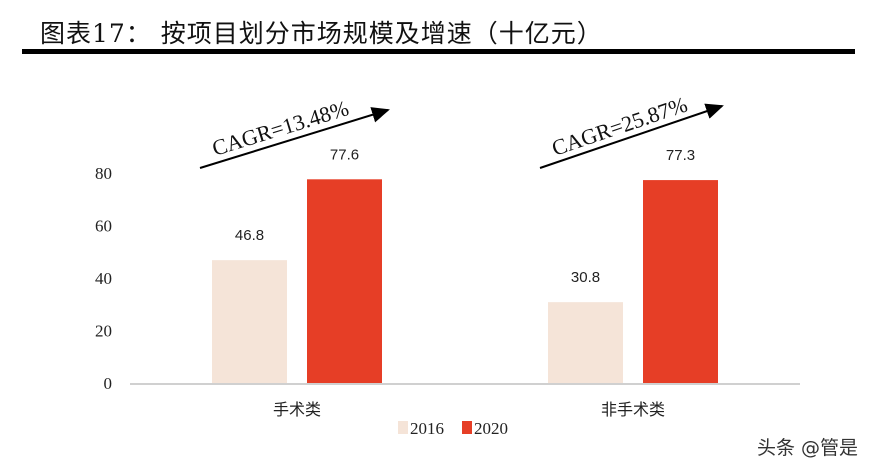 The image size is (890, 471). I want to click on title-rule, so click(438, 51).